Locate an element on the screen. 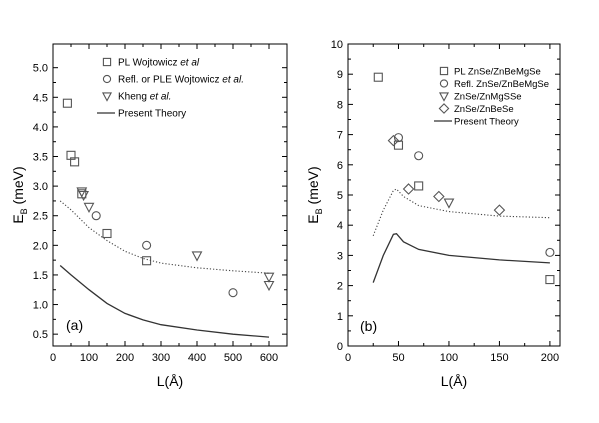 This screenshot has width=599, height=423. panel-a-y-axis-label: EB (meV) is located at coordinates (19, 194).